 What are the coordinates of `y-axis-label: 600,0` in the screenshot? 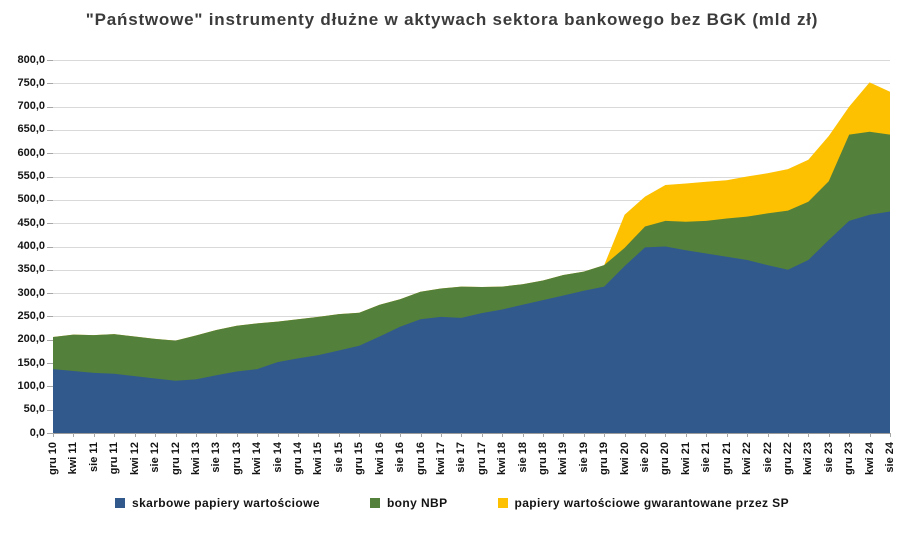 It's located at (31, 152).